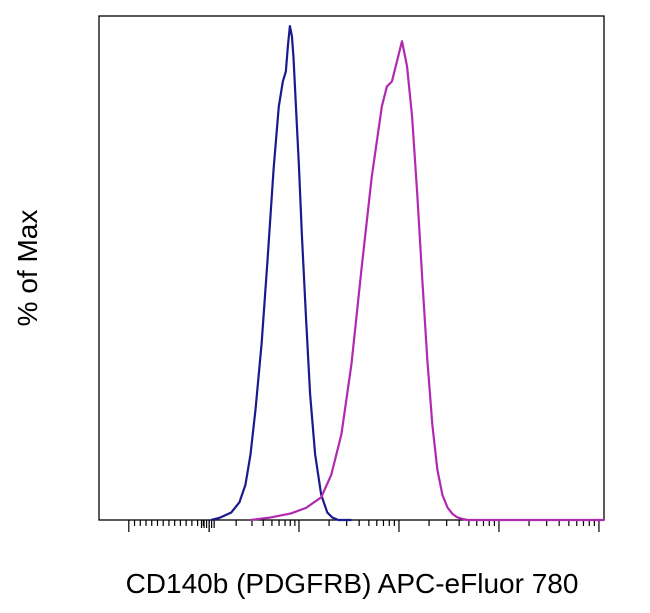  What do you see at coordinates (352, 583) in the screenshot?
I see `x-axis-label: CD140b (PDGFRB) APC-eFluor 780` at bounding box center [352, 583].